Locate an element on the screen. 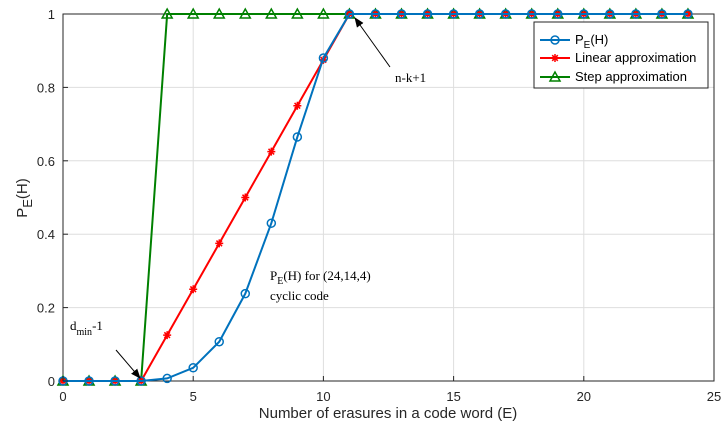  legend-marker-linear is located at coordinates (555, 58).